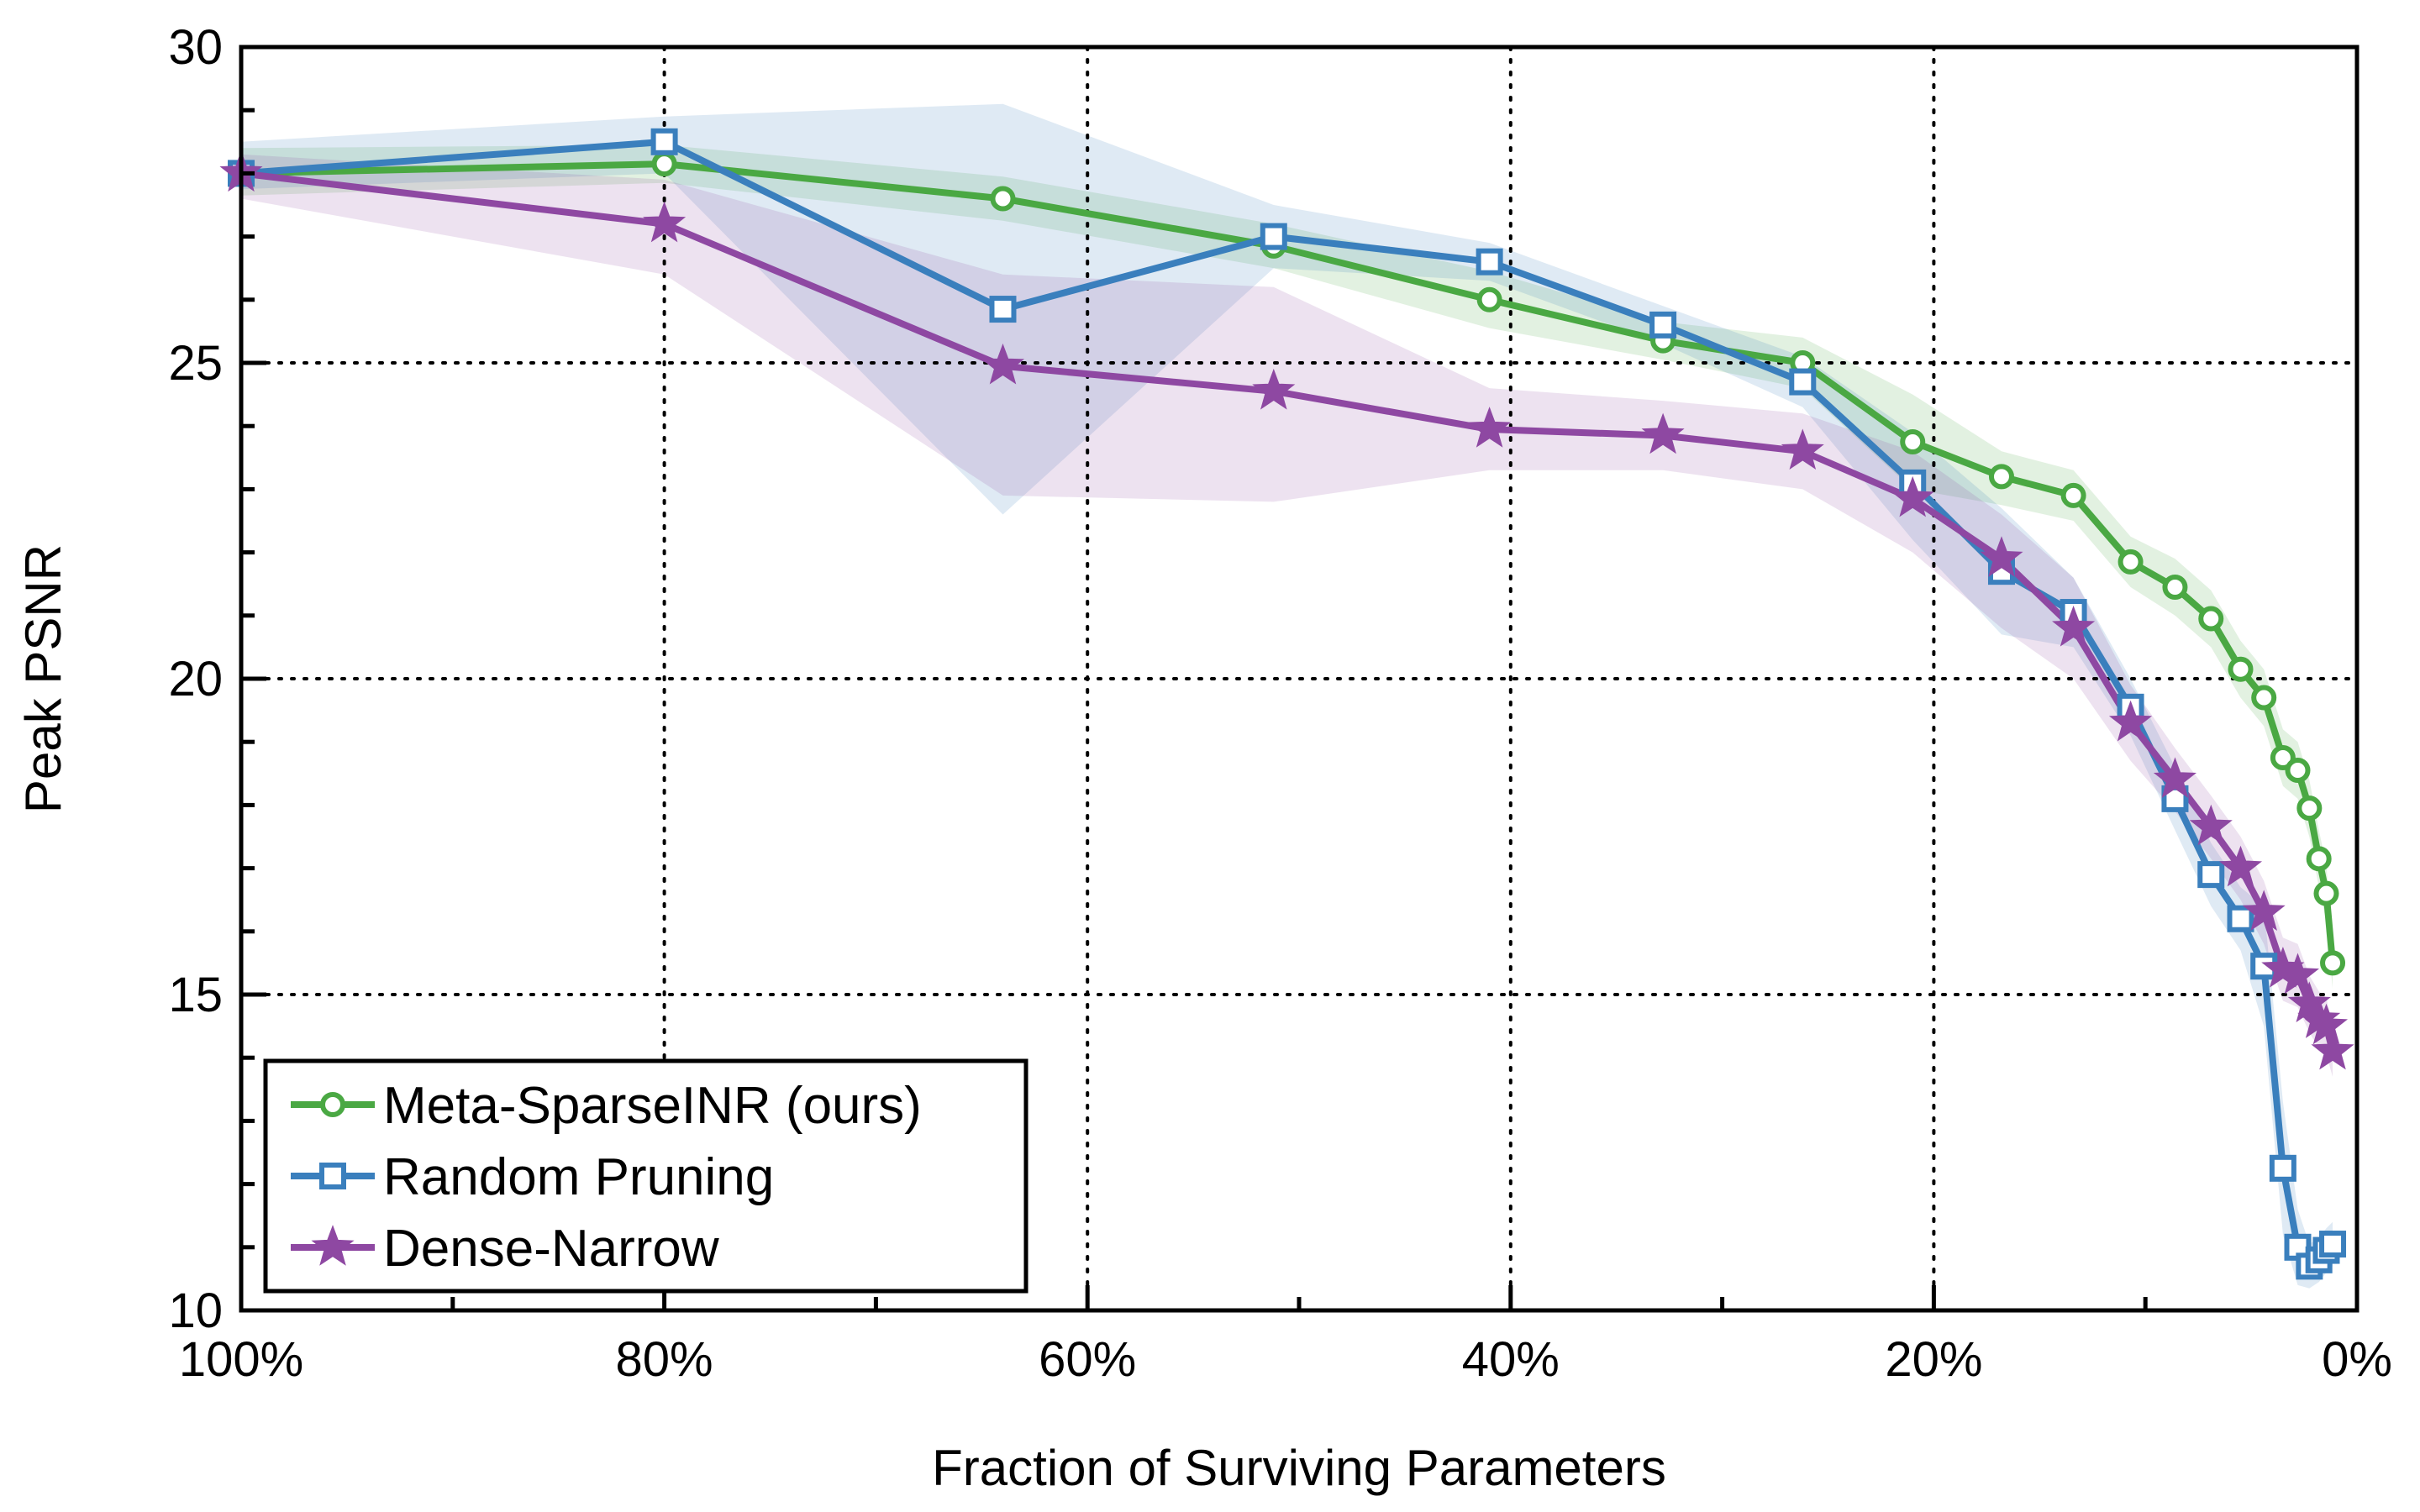  I want to click on y-axis-ticks: 10 15 20 25 30, so click(217, 679).